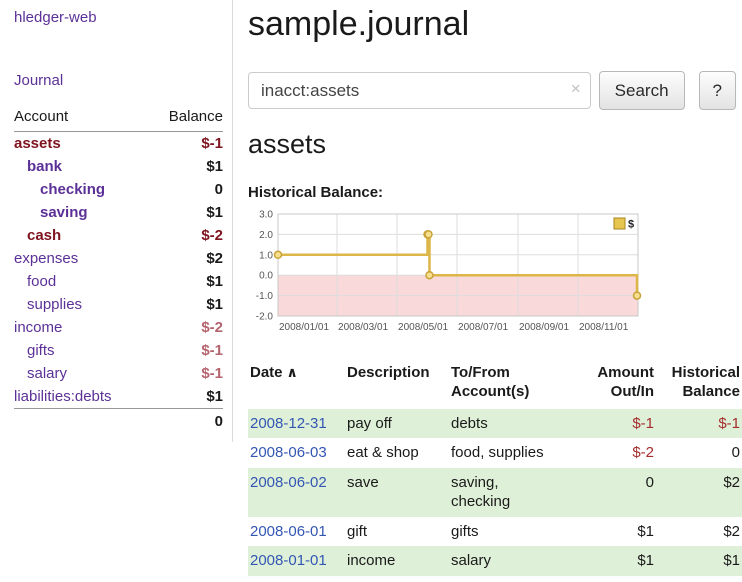  I want to click on accounts-header-account: Account, so click(81, 119).